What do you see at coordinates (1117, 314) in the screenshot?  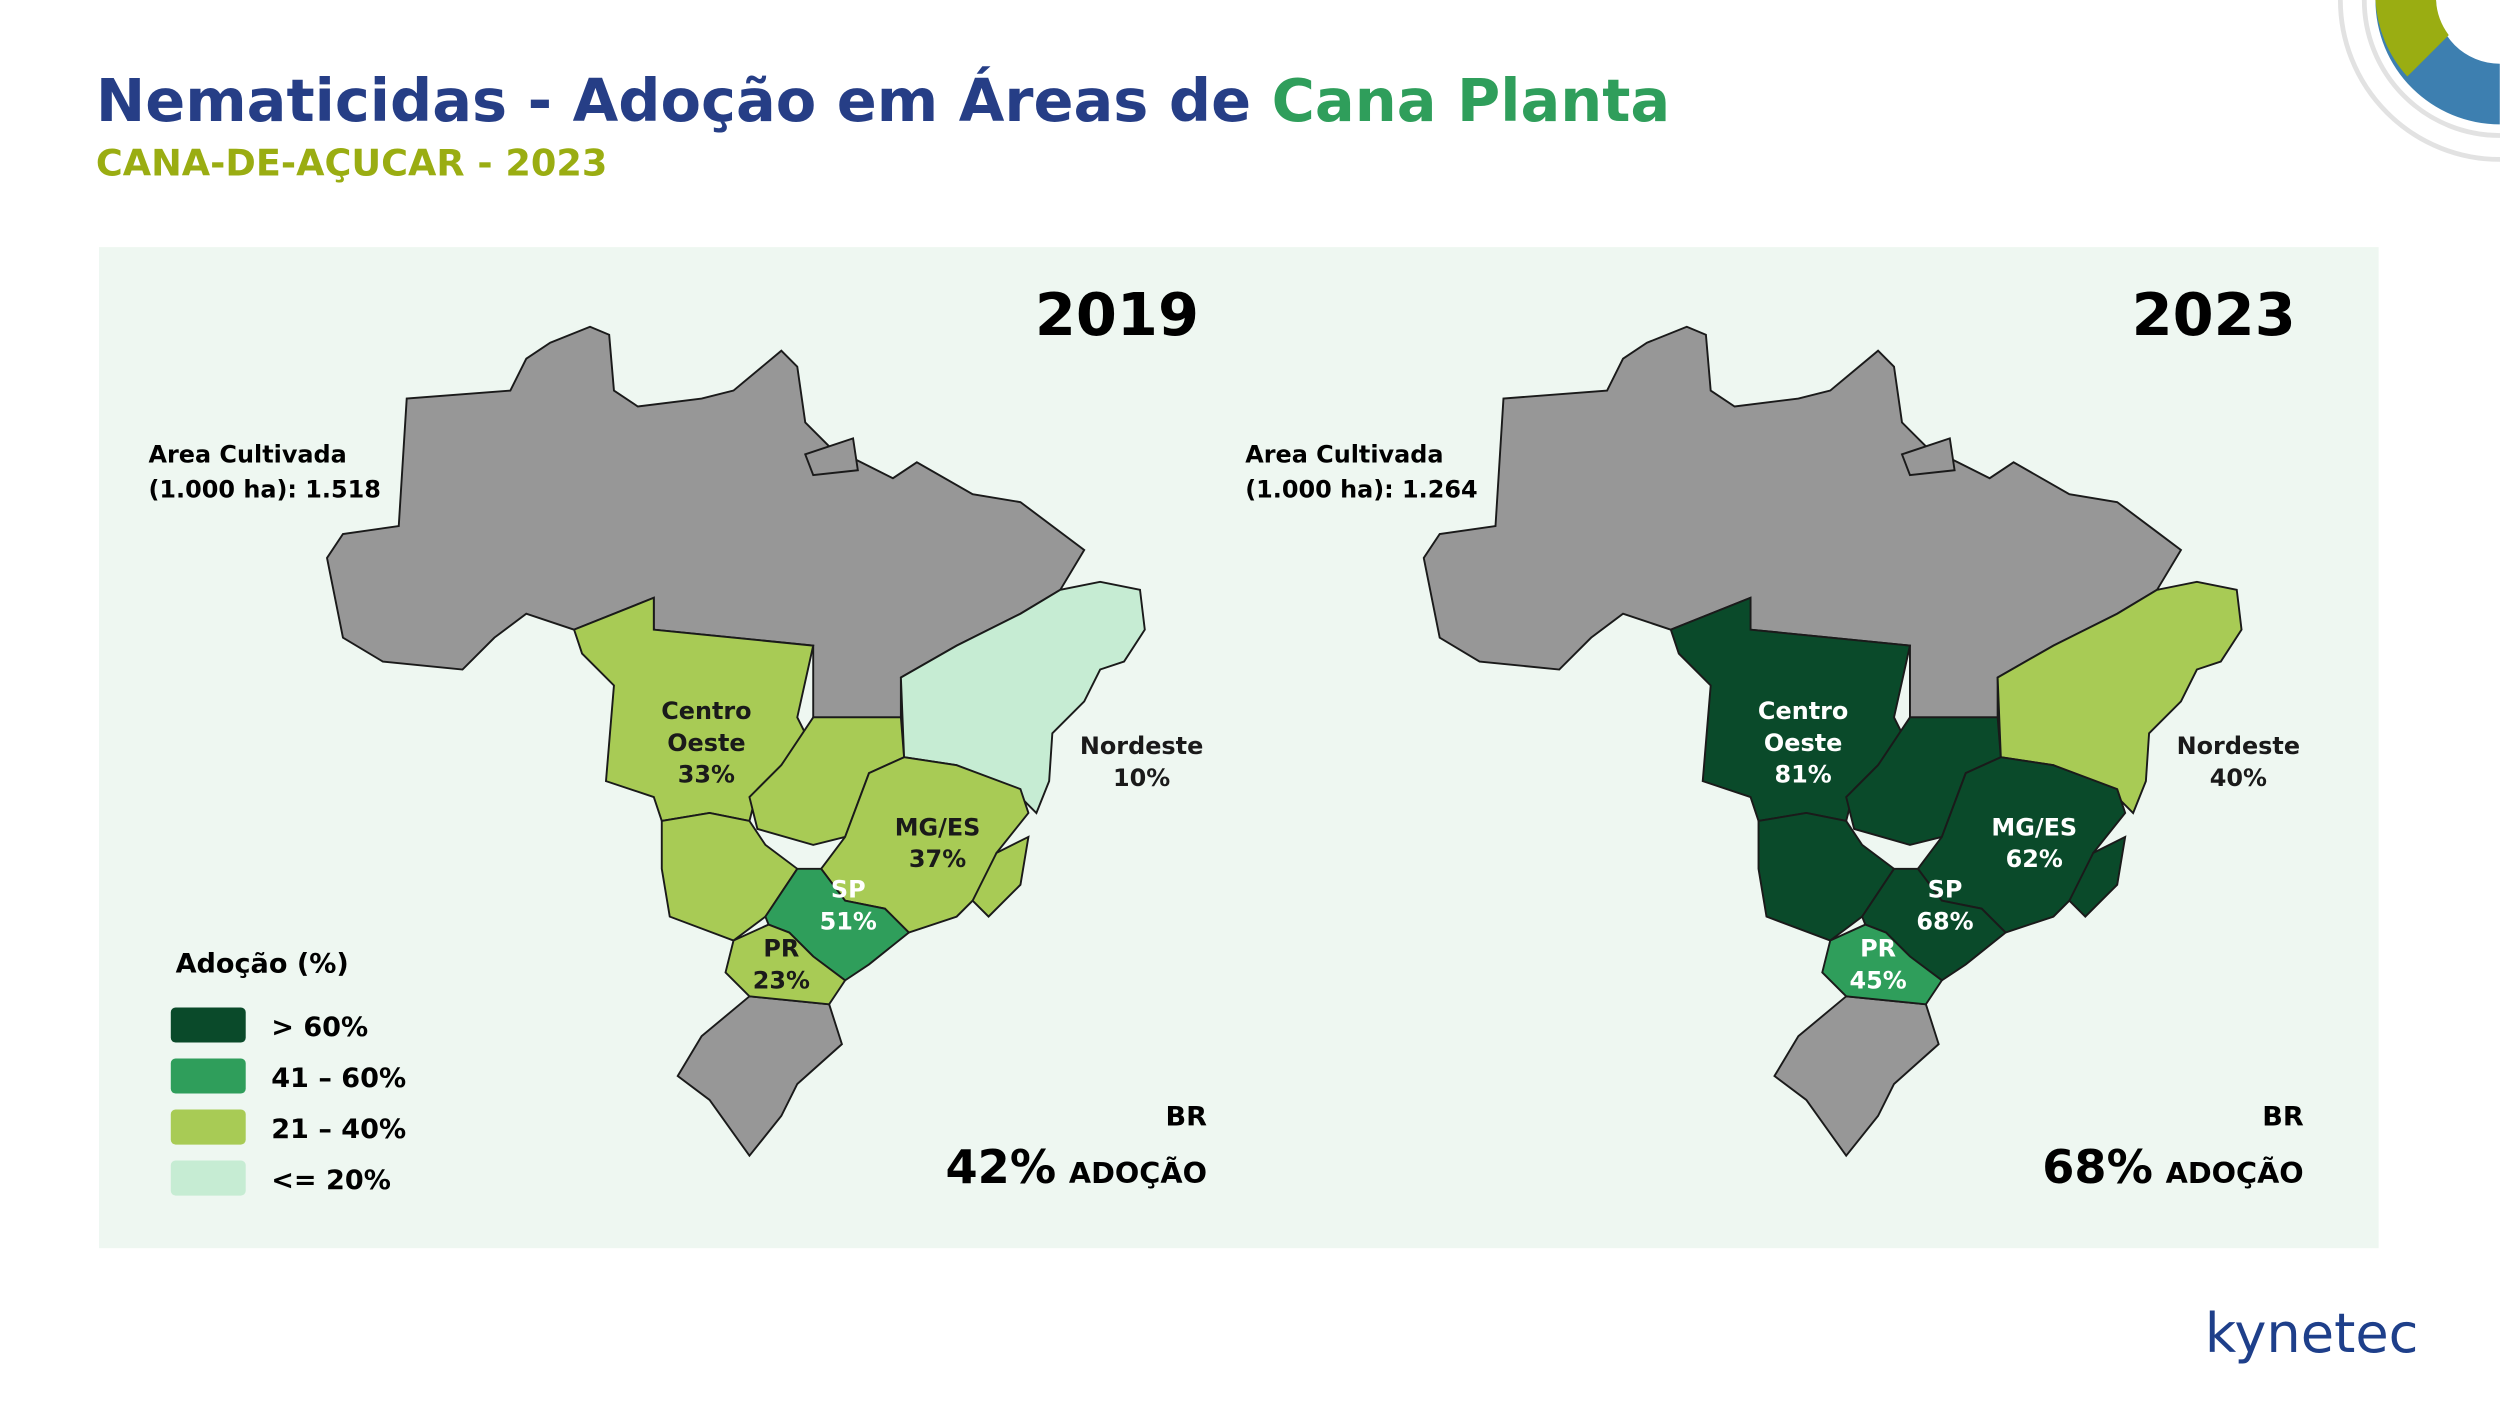 I see `year: 2019` at bounding box center [1117, 314].